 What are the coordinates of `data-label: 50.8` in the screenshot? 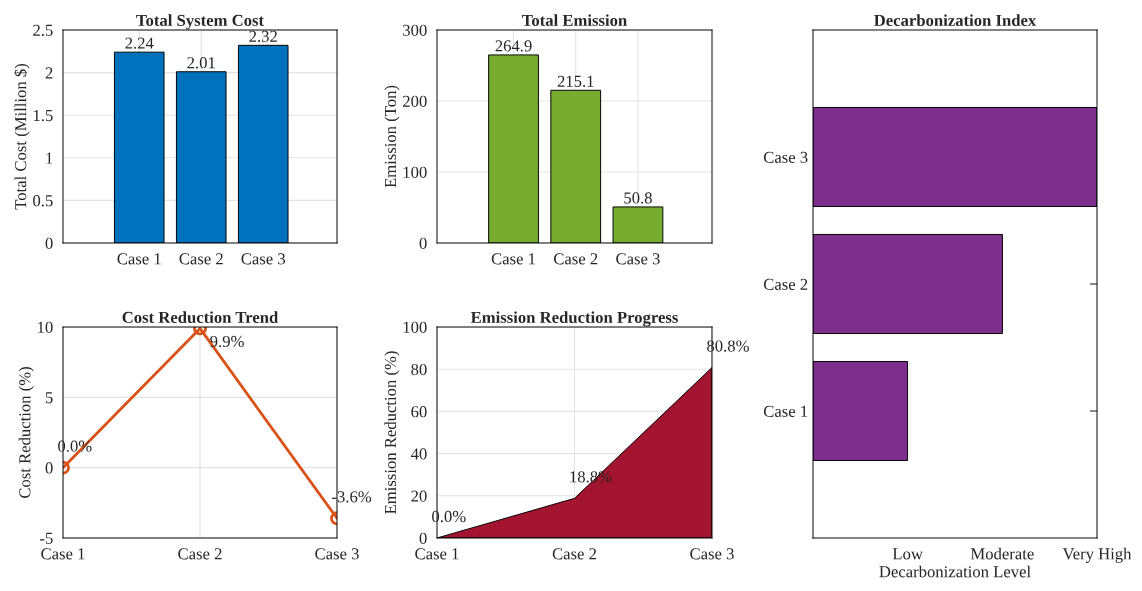 It's located at (638, 198).